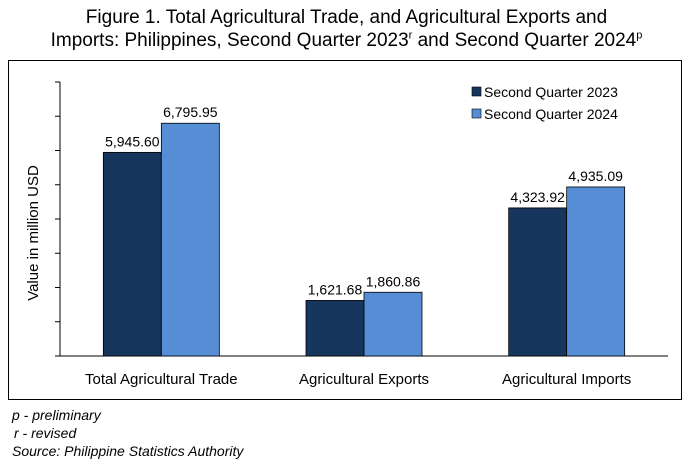 This screenshot has height=466, width=693. Describe the element at coordinates (132, 141) in the screenshot. I see `bar-data-label: 5,945.60` at that location.